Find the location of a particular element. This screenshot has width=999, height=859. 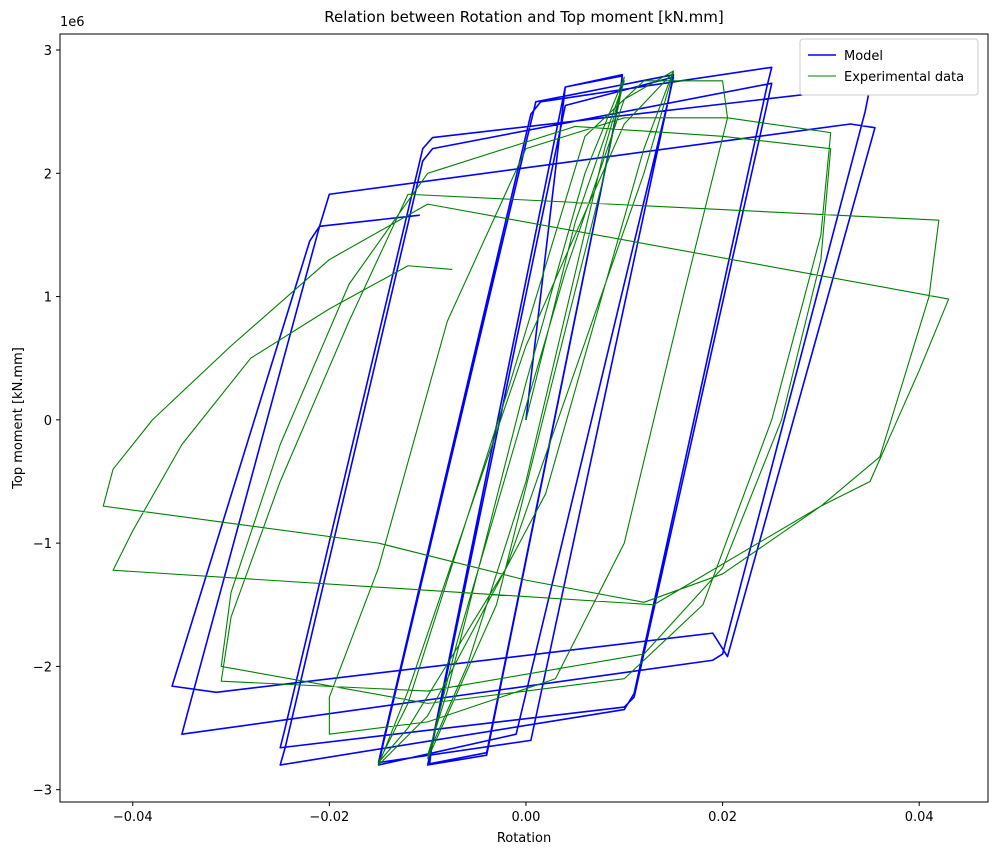

y-offset-label: 1e6 is located at coordinates (72, 22).